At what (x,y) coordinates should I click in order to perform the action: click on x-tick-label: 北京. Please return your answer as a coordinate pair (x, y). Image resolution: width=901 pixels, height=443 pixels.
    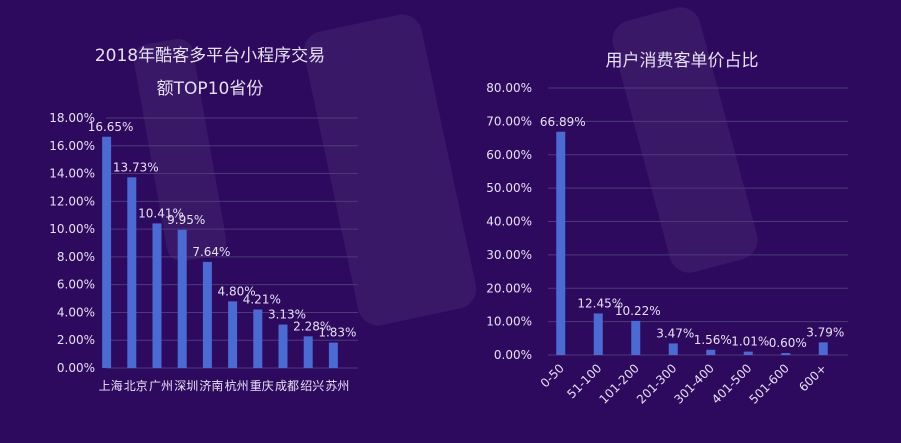
    Looking at the image, I should click on (136, 386).